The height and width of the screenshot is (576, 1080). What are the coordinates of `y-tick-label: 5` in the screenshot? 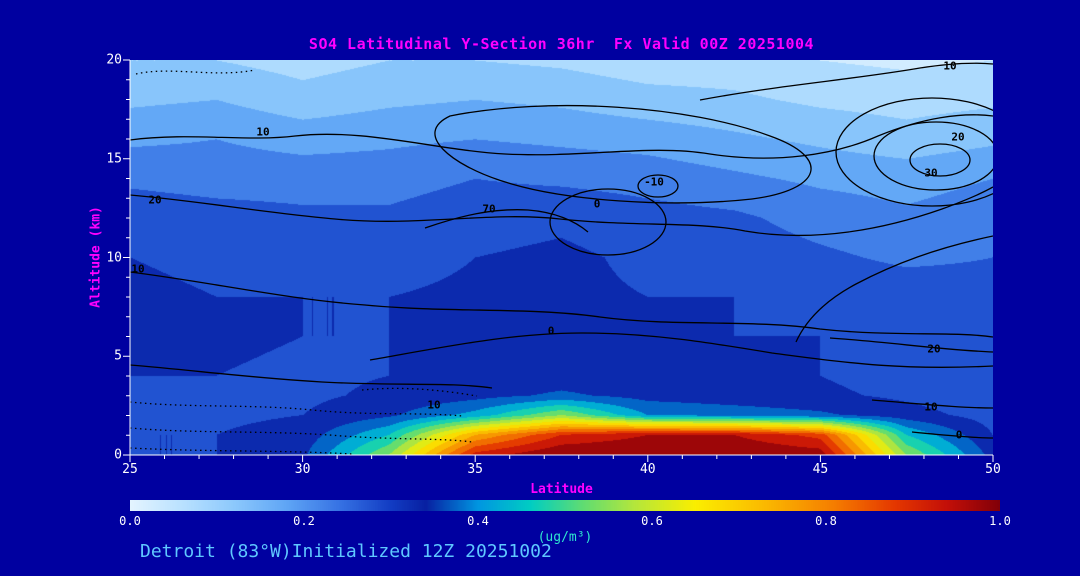 It's located at (118, 356).